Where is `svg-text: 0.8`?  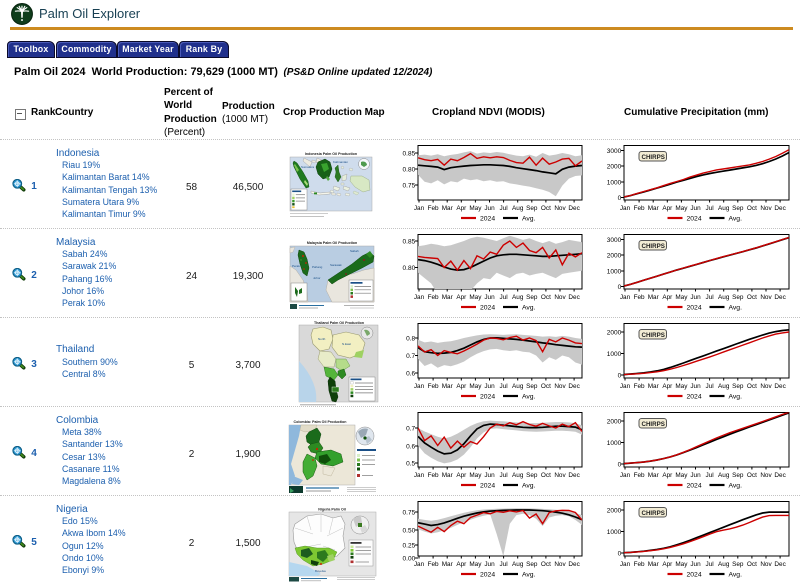 svg-text: 0.8 is located at coordinates (410, 338).